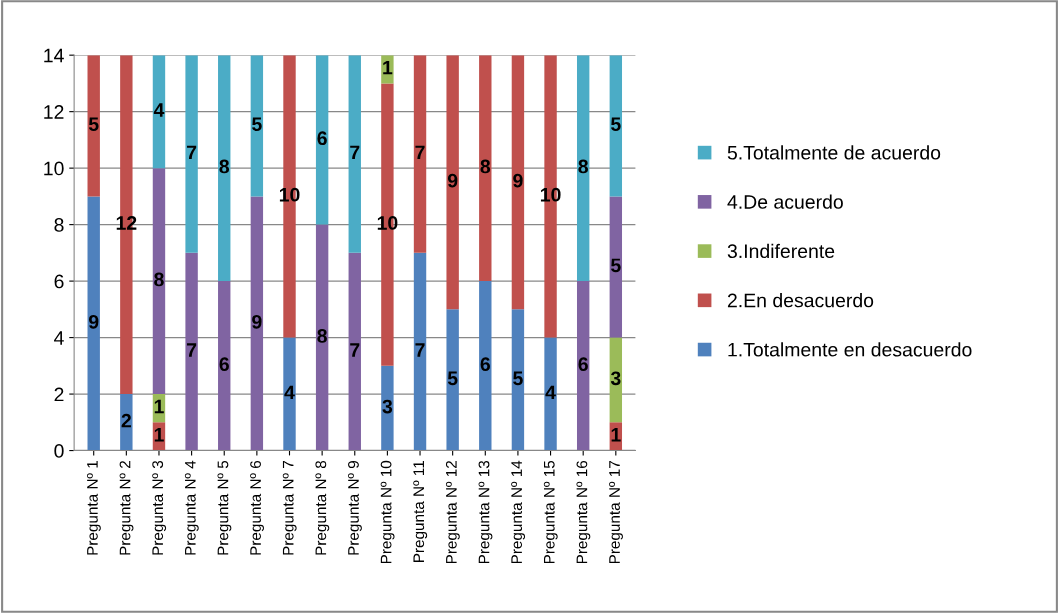 This screenshot has height=613, width=1059. I want to click on data-label: 12, so click(126, 223).